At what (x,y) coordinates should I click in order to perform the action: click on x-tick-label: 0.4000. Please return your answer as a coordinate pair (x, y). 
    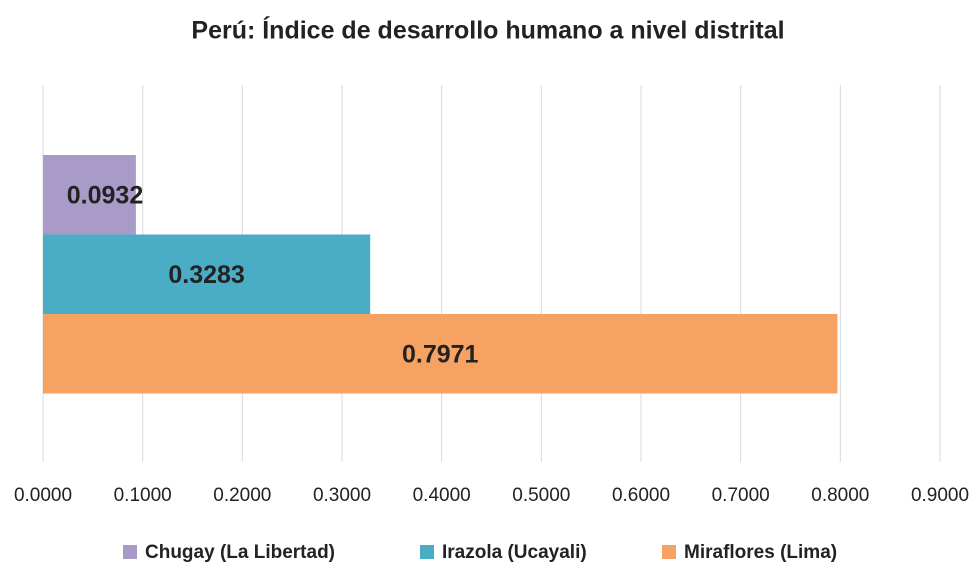
    Looking at the image, I should click on (442, 495).